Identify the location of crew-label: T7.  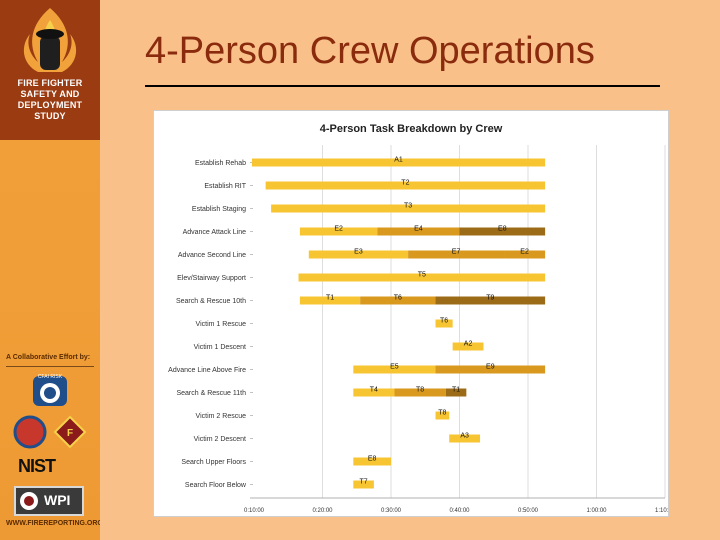
(364, 482).